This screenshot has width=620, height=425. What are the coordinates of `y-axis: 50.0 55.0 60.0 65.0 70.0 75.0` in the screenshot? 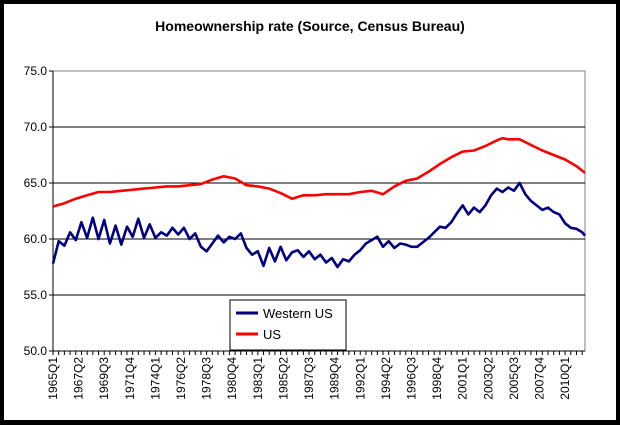 It's located at (39, 211).